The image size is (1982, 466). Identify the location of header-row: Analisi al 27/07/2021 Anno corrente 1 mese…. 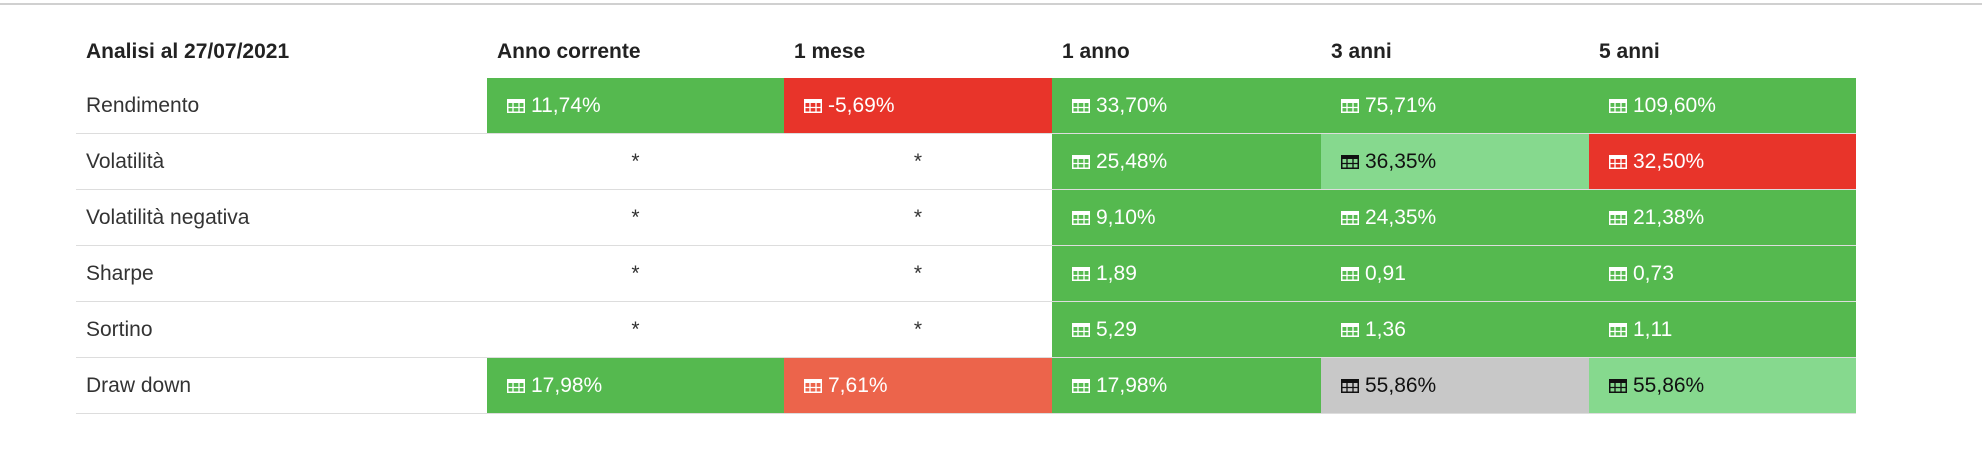
(966, 51).